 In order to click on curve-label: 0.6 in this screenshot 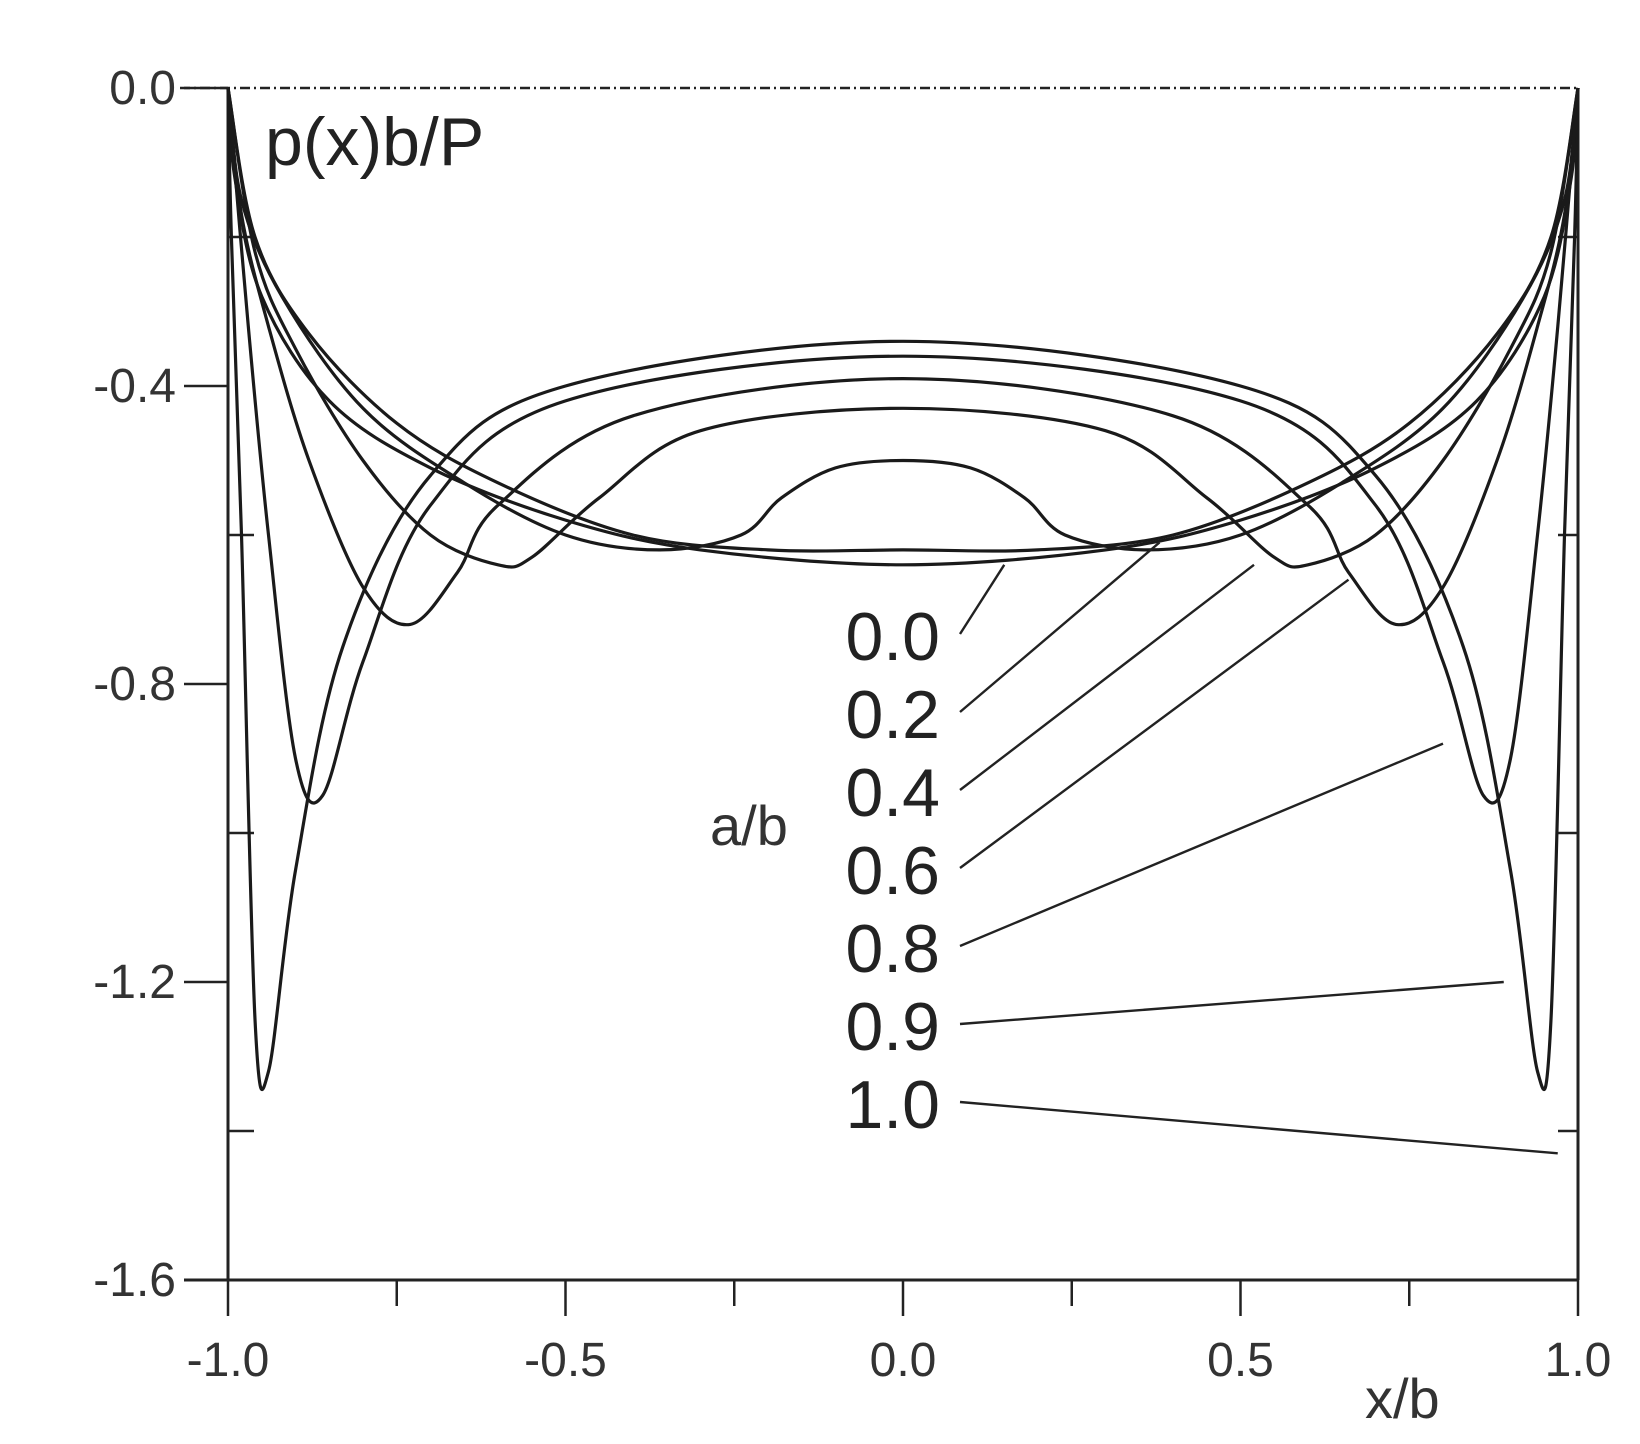, I will do `click(892, 871)`.